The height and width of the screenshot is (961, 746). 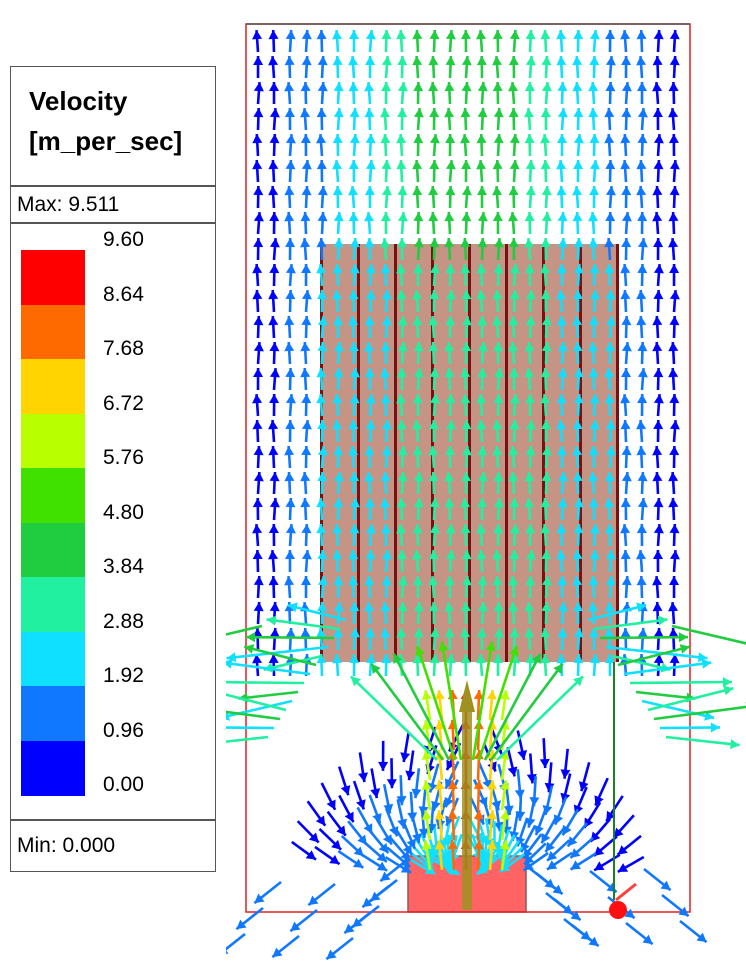 What do you see at coordinates (123, 675) in the screenshot?
I see `legend-tick-label: 1.92` at bounding box center [123, 675].